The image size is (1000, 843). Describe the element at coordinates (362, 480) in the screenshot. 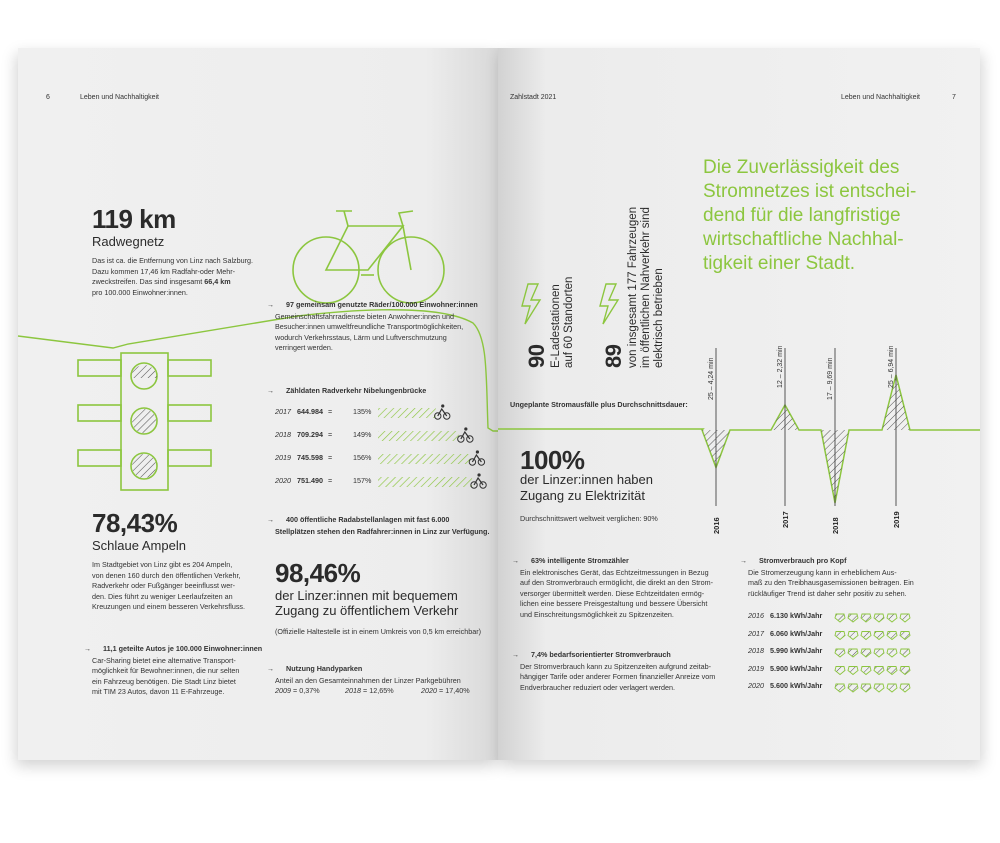

I see `zaehl-pct: 157%` at that location.